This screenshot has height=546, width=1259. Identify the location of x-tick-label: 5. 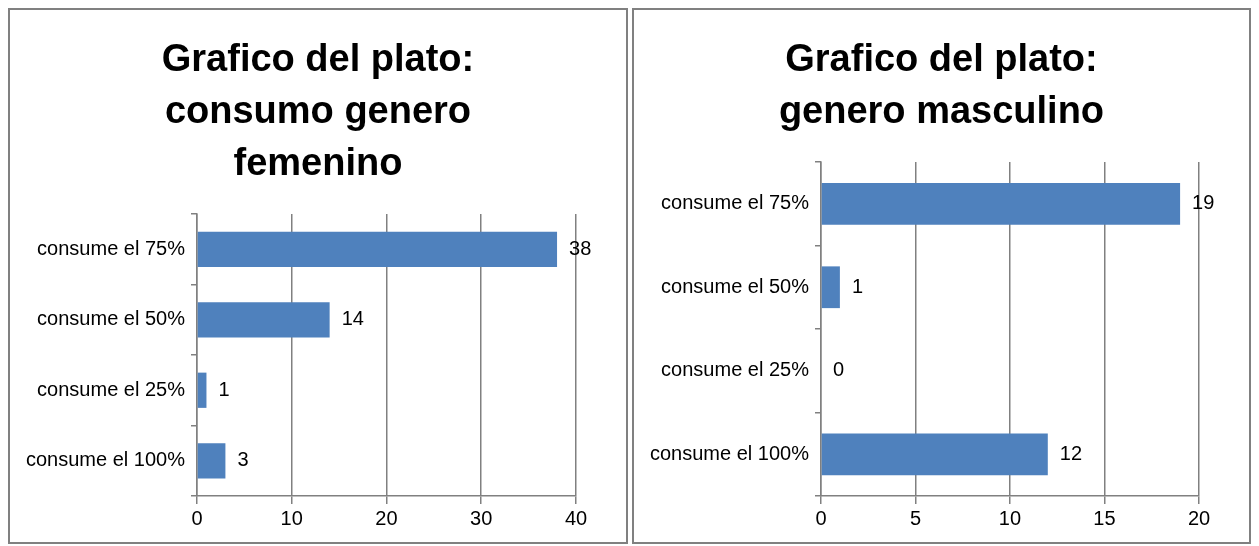
(915, 517).